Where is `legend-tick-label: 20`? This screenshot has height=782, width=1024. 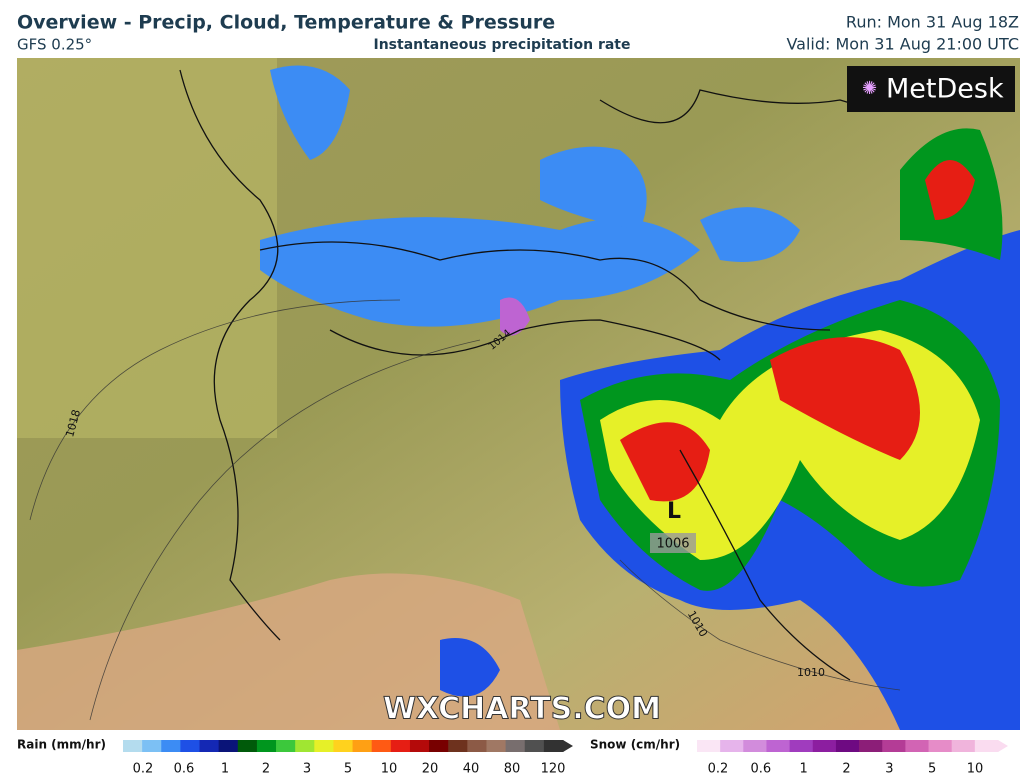 legend-tick-label: 20 is located at coordinates (430, 769).